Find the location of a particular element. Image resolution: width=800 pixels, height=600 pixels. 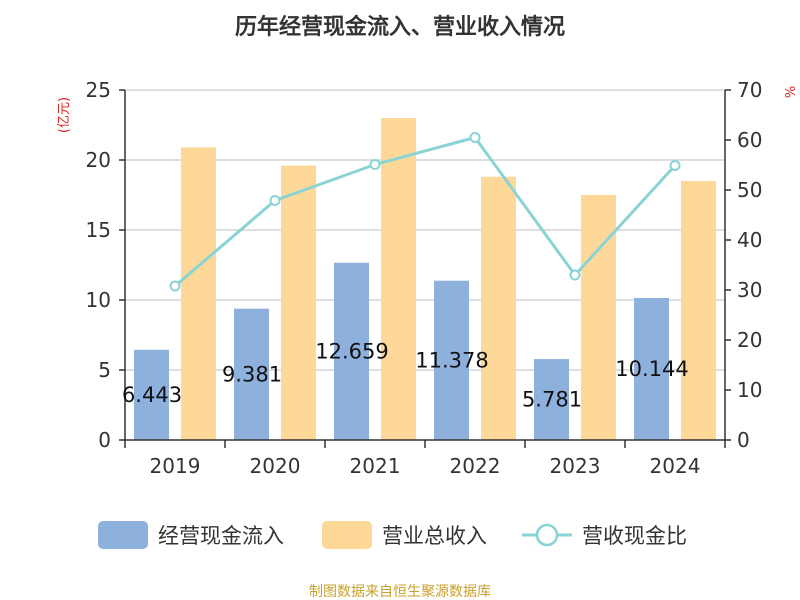

legend-label-revenue: 营业总收入 is located at coordinates (434, 536).